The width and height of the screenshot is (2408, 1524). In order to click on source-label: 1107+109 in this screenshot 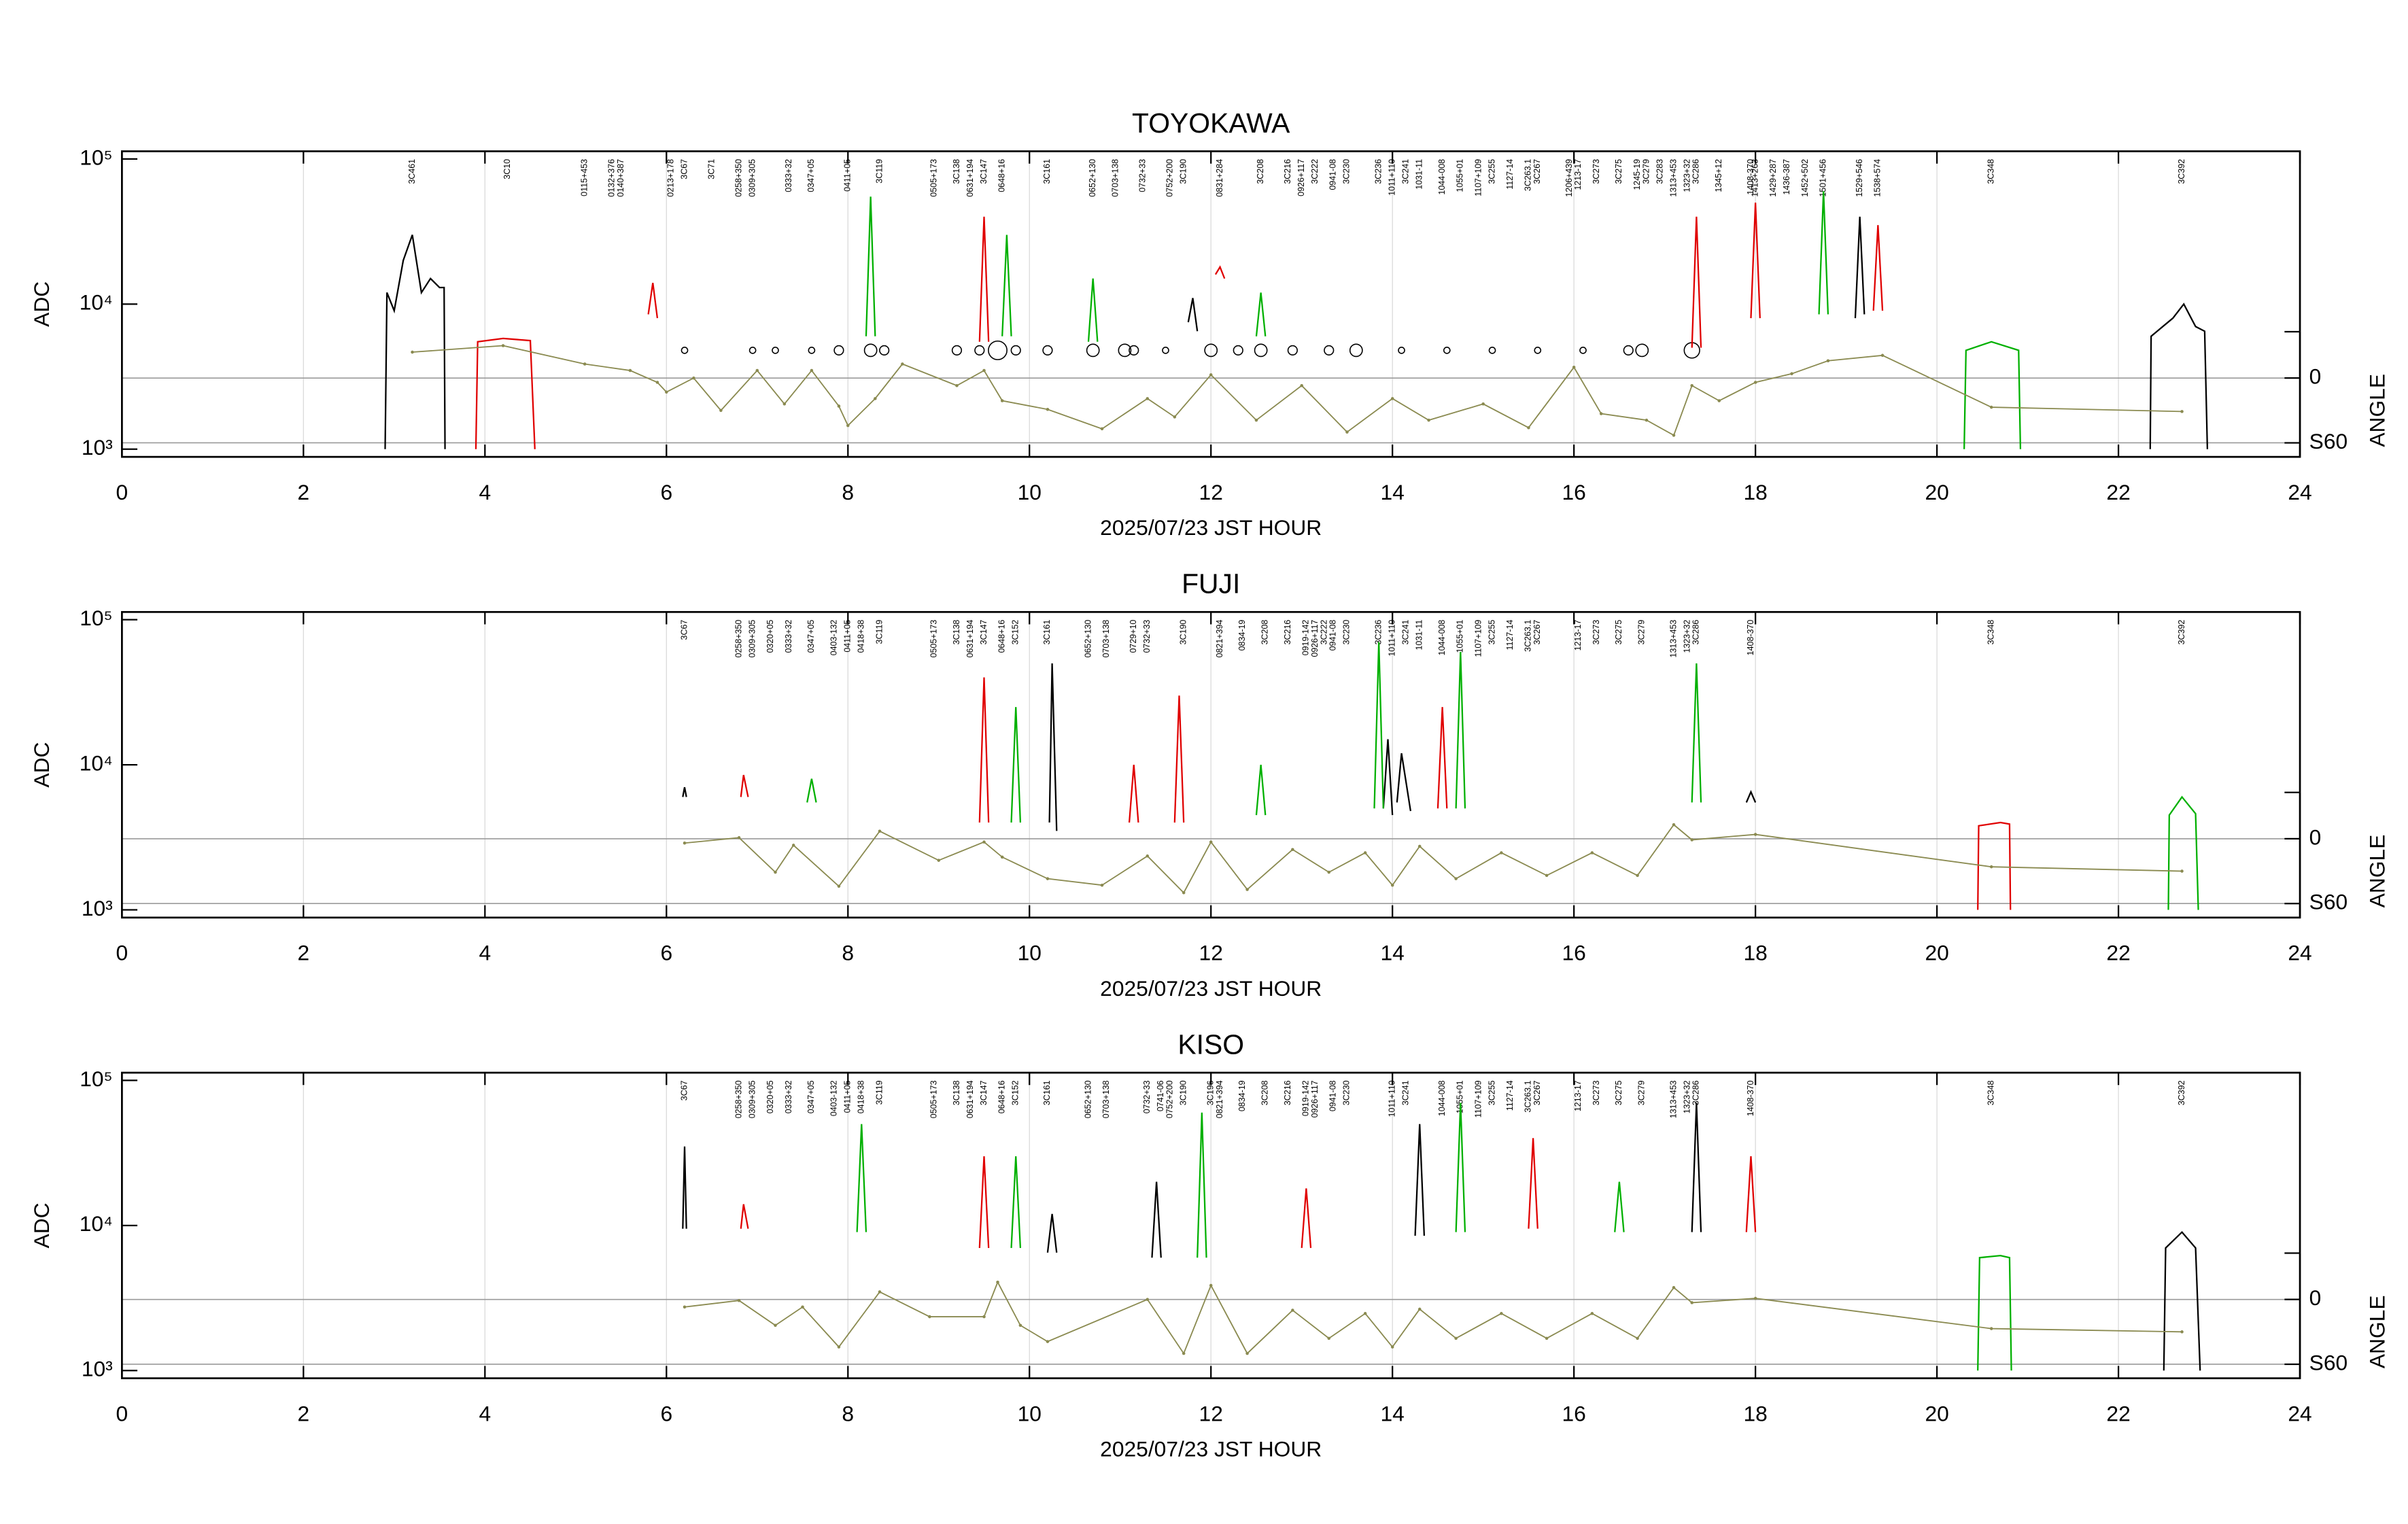, I will do `click(1478, 177)`.